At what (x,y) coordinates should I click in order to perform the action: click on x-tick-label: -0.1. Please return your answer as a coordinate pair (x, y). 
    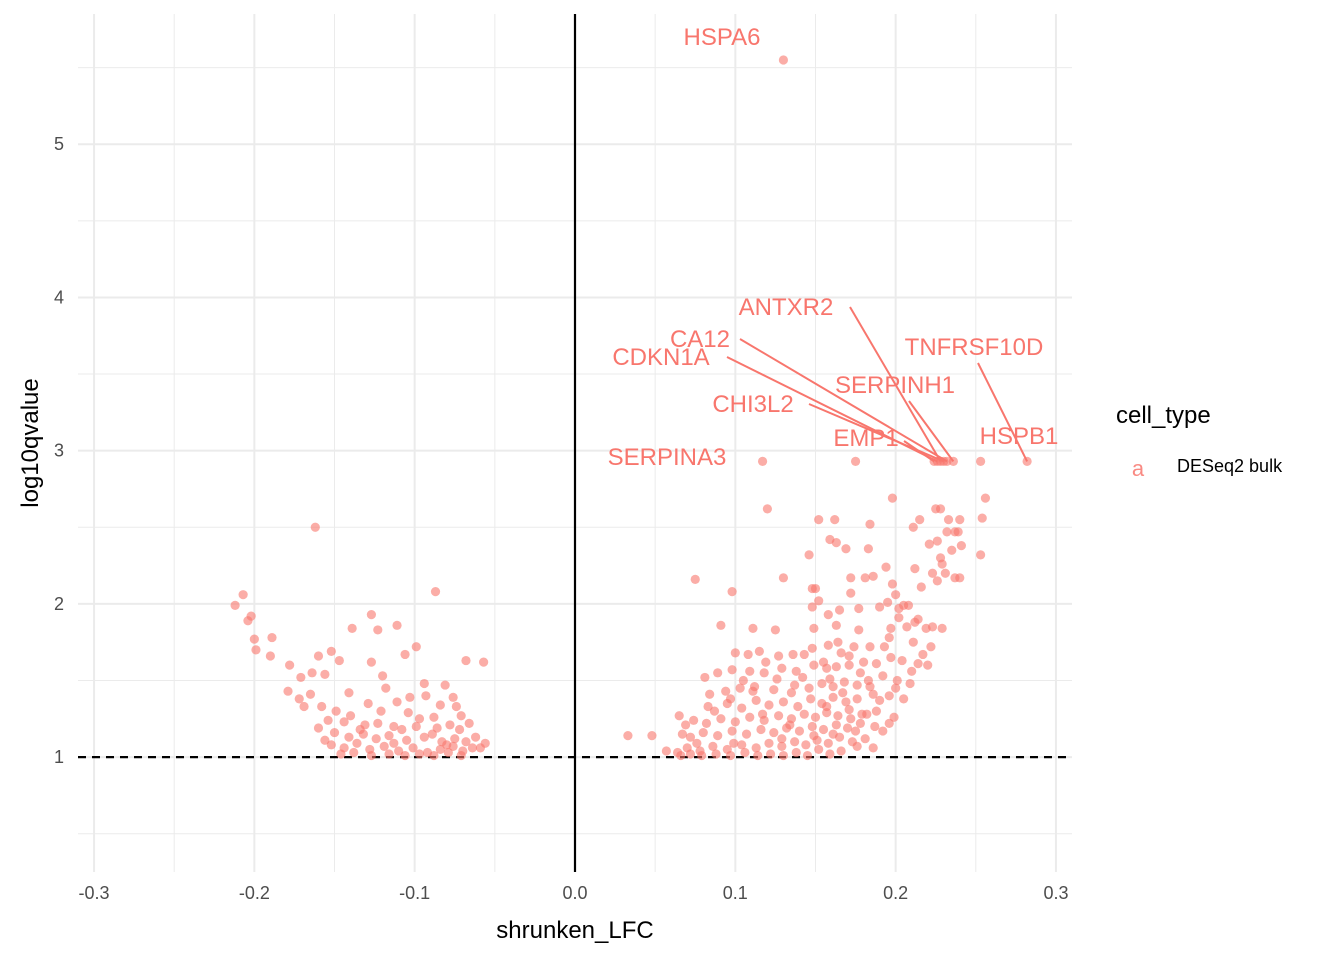
    Looking at the image, I should click on (414, 893).